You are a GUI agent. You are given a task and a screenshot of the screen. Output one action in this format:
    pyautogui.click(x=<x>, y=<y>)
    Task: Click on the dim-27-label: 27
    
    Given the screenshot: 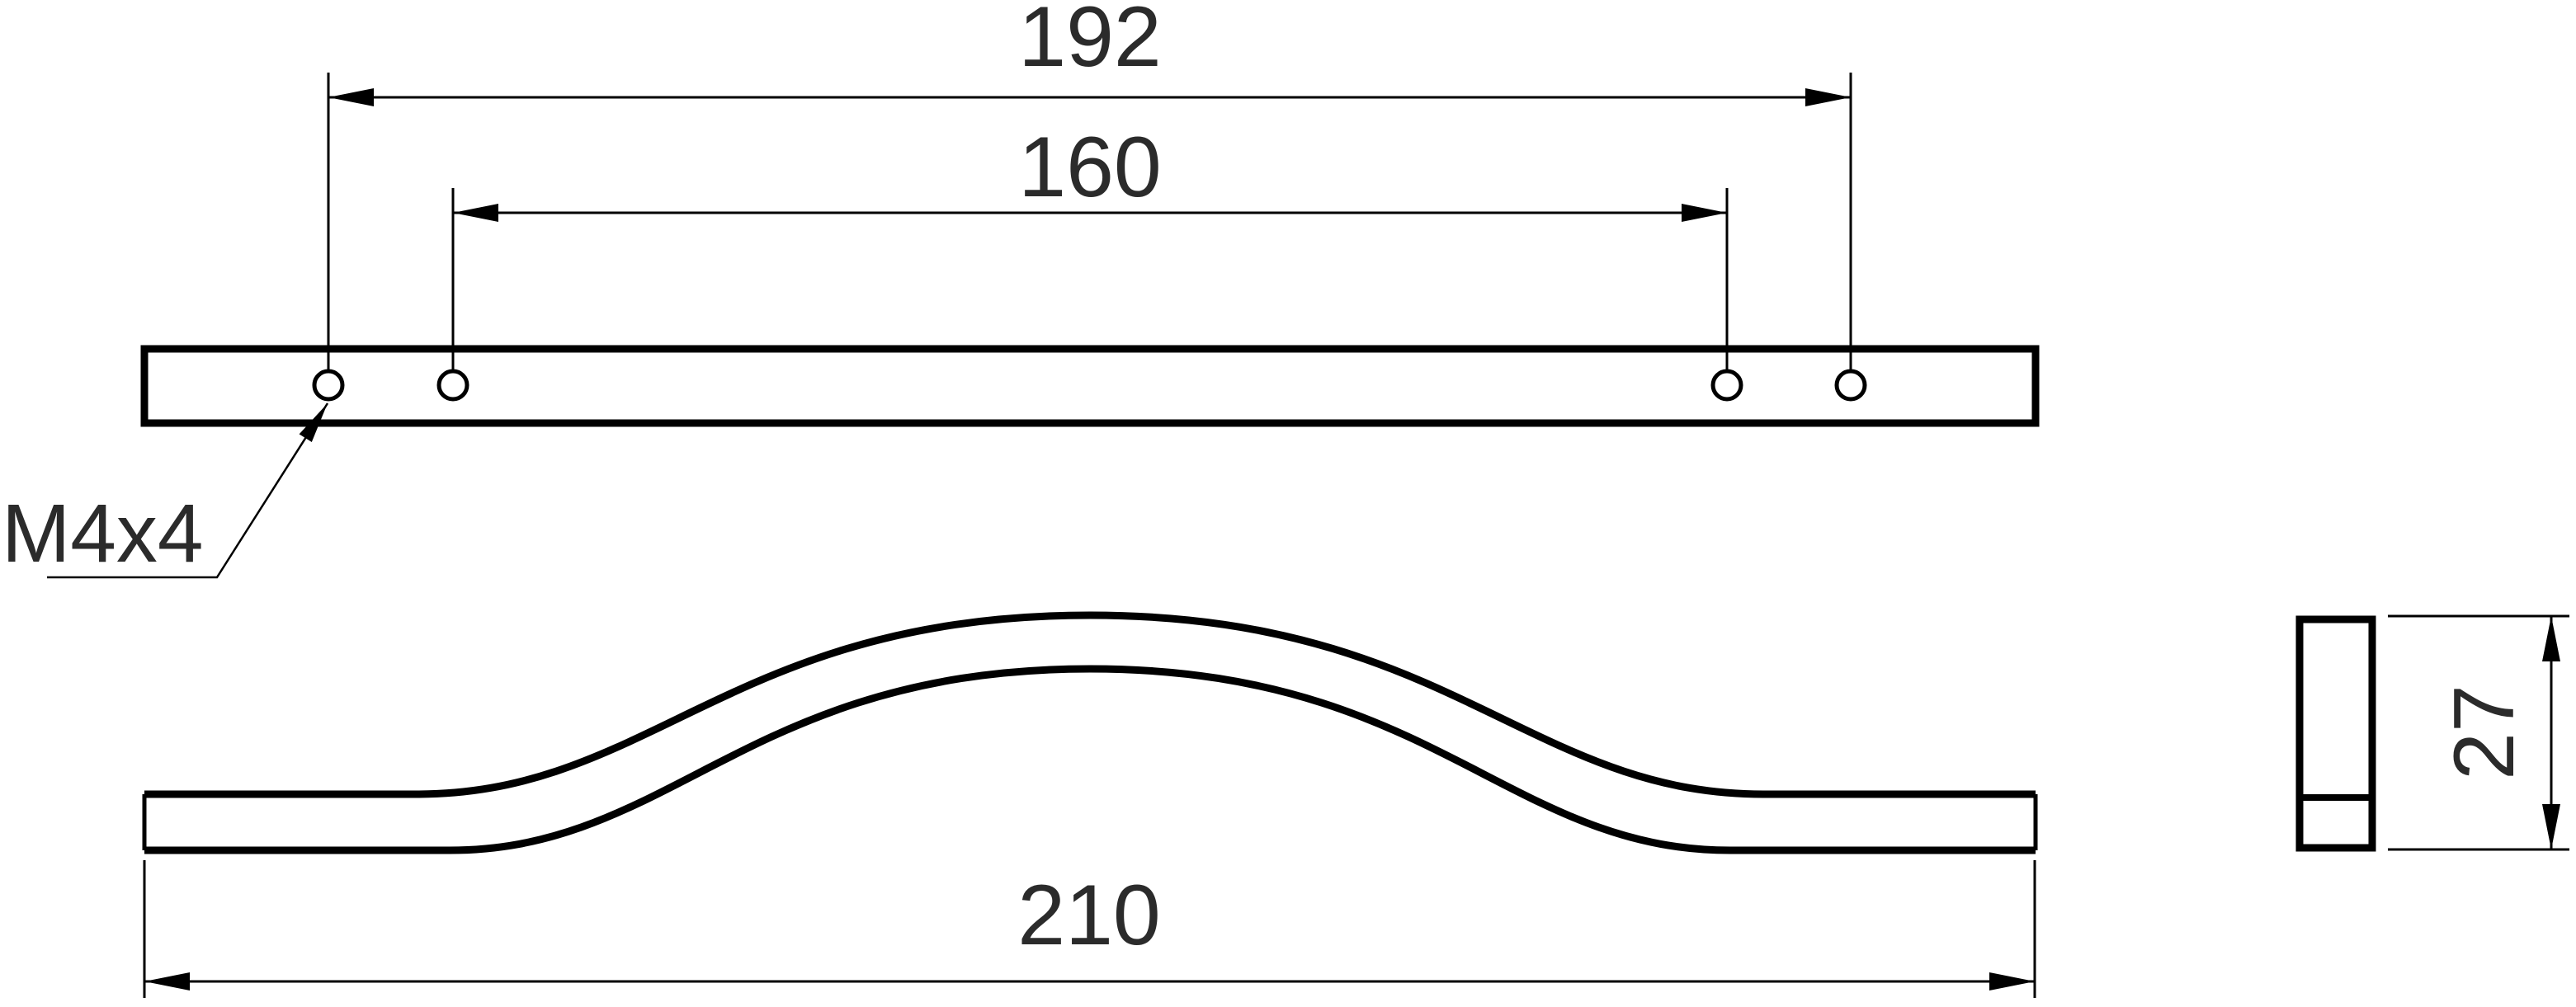 What is the action you would take?
    pyautogui.click(x=2484, y=732)
    